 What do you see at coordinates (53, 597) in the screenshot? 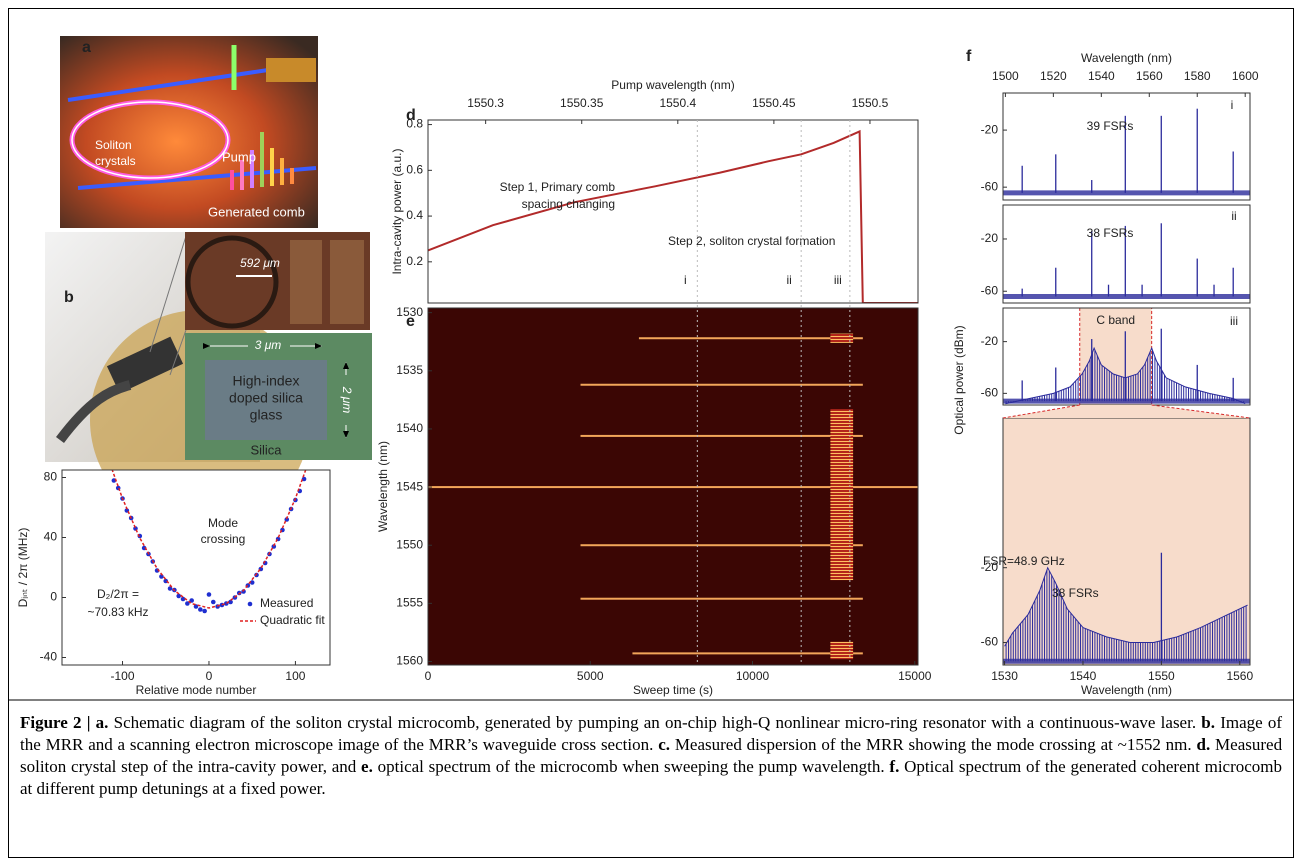
I see `y-tick-label: 0` at bounding box center [53, 597].